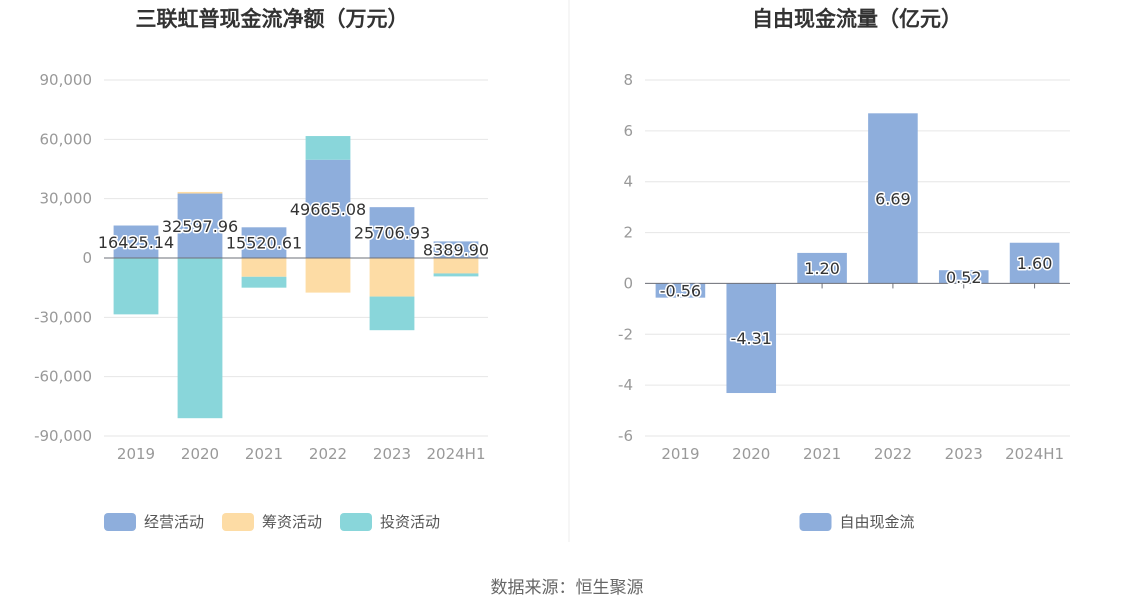 This screenshot has width=1134, height=612. I want to click on legend-label: 筹资活动, so click(292, 522).